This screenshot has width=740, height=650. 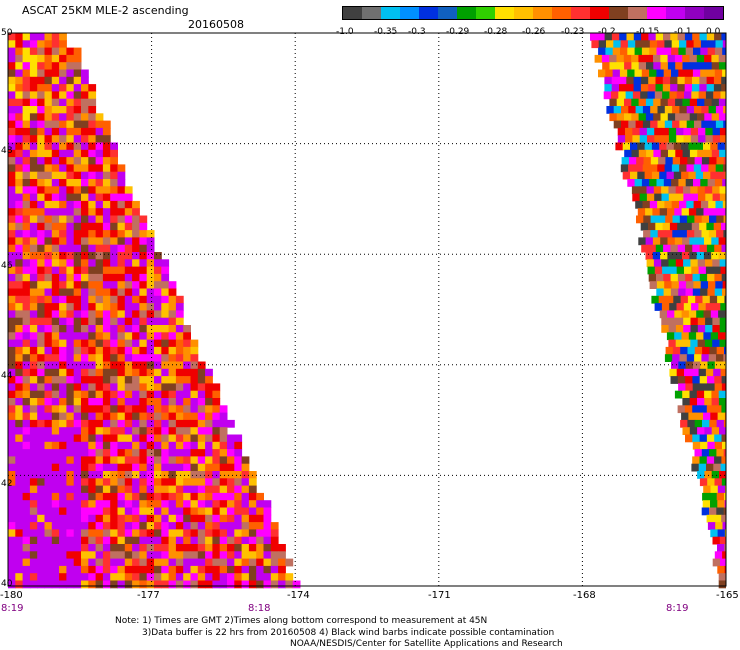 I want to click on colorbar-label: -1.0, so click(x=345, y=32).